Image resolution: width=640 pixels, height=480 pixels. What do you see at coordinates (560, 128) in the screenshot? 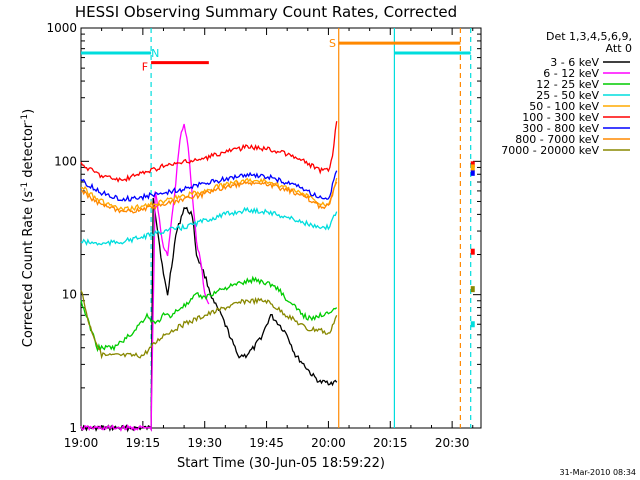
I see `legend-entry-label: 300 - 800 keV` at bounding box center [560, 128].